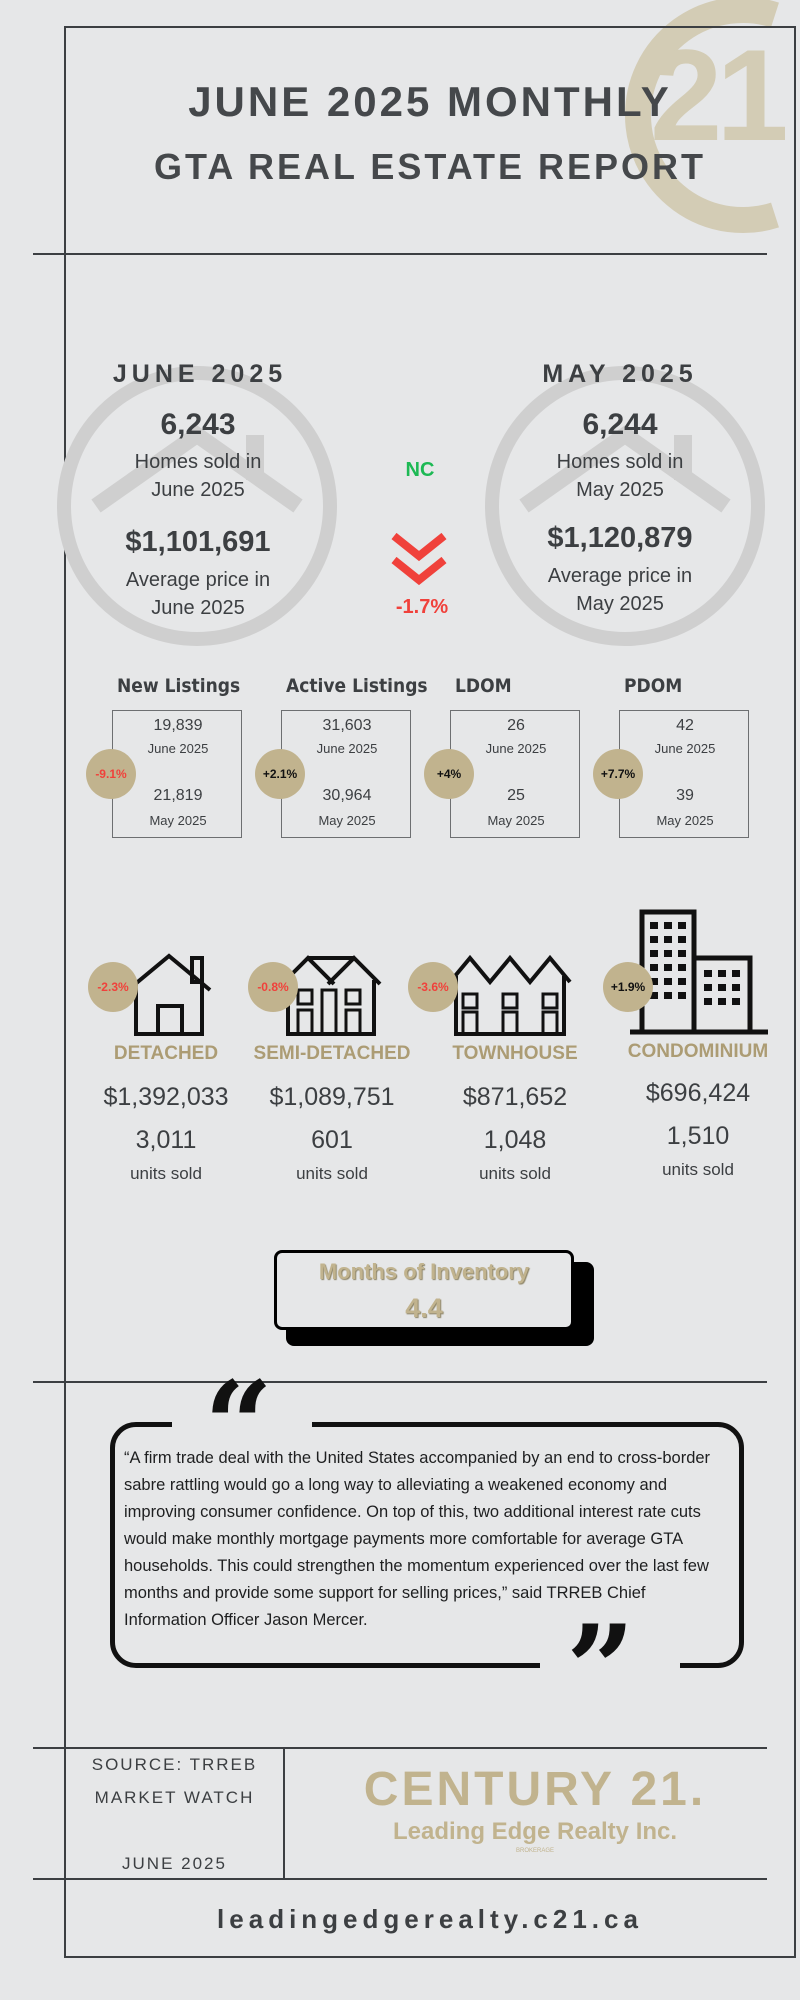 This screenshot has width=800, height=2000. What do you see at coordinates (515, 1097) in the screenshot?
I see `property-type-price: $871,652` at bounding box center [515, 1097].